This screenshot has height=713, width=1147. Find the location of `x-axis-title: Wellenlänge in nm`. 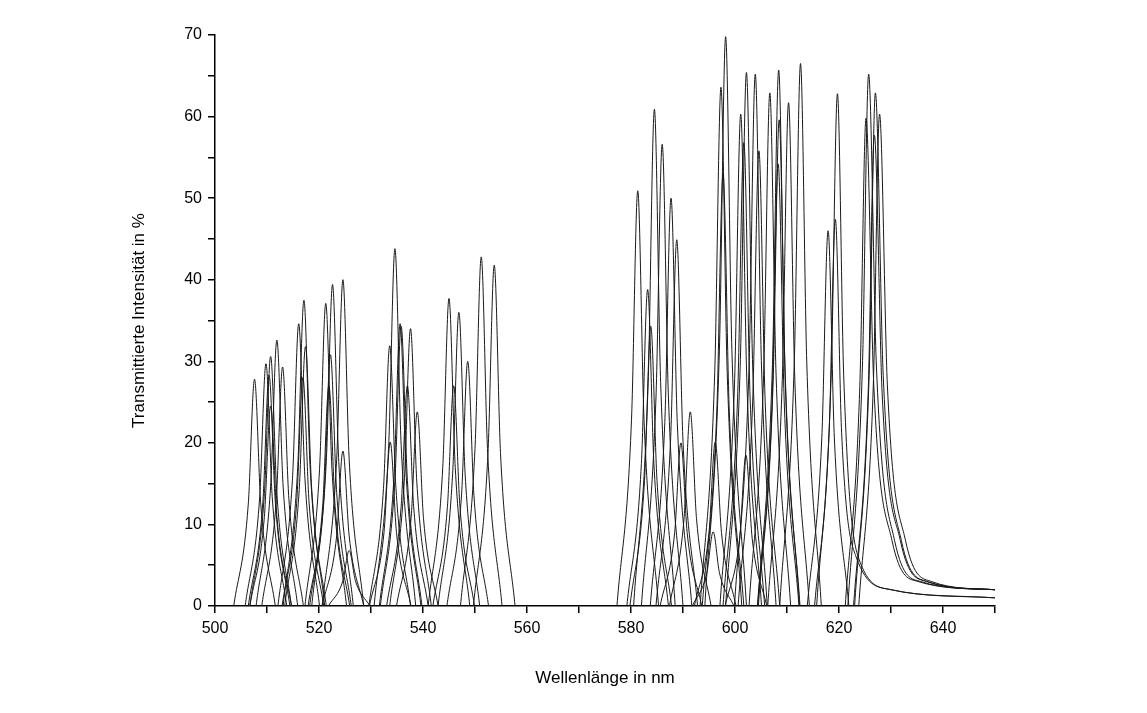

x-axis-title: Wellenlänge in nm is located at coordinates (605, 678).